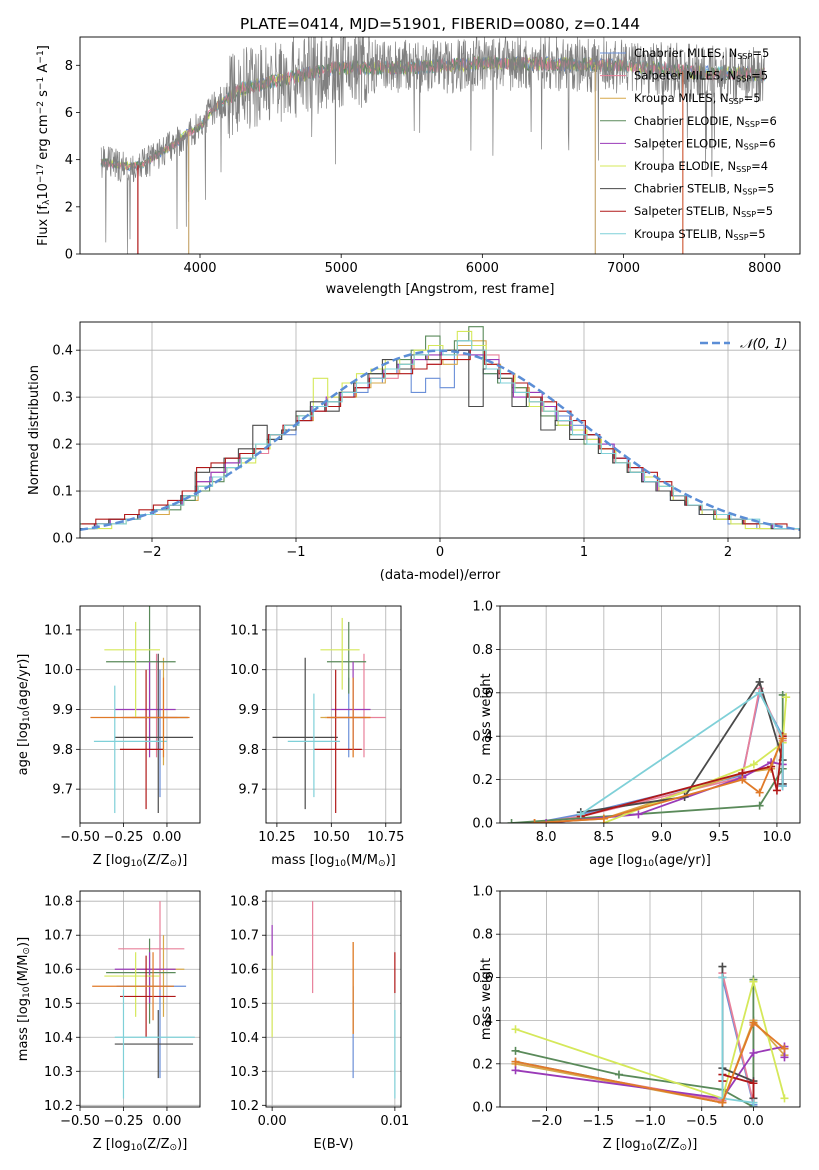  What do you see at coordinates (753, 1121) in the screenshot?
I see `x-tick-label: 0.0` at bounding box center [753, 1121].